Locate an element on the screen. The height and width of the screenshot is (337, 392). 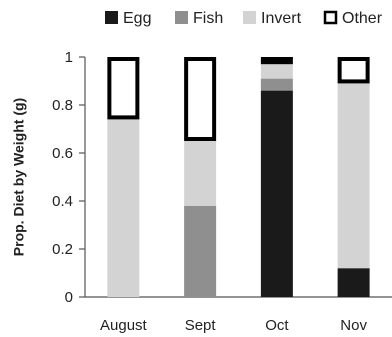
y-tick-label: 0 is located at coordinates (69, 297).